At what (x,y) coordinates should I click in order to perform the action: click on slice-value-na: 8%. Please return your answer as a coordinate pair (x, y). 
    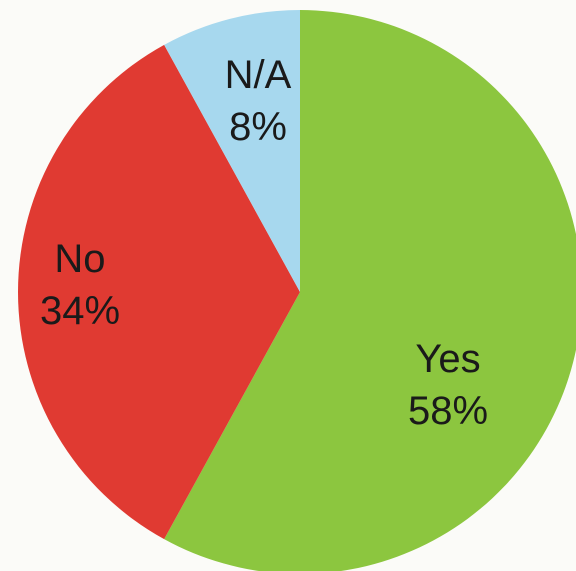
    Looking at the image, I should click on (258, 127).